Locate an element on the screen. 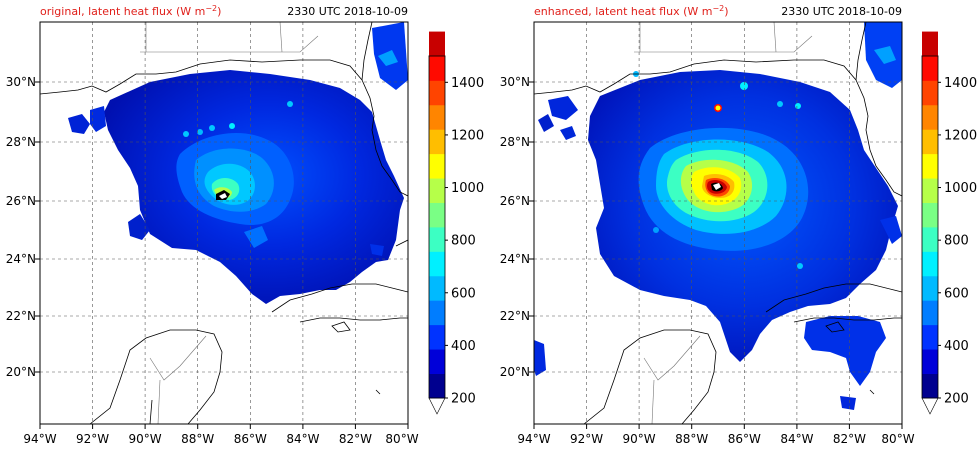  lon-tick-labels-enhanced: 94°W 92°W 90°W 88°W 86°W 84°W 82°W 80°W is located at coordinates (715, 439).